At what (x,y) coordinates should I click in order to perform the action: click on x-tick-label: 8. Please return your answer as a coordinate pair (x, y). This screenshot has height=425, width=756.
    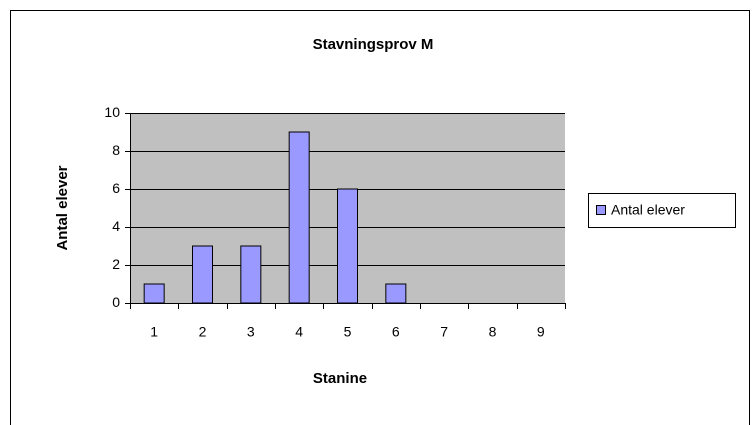
    Looking at the image, I should click on (493, 332).